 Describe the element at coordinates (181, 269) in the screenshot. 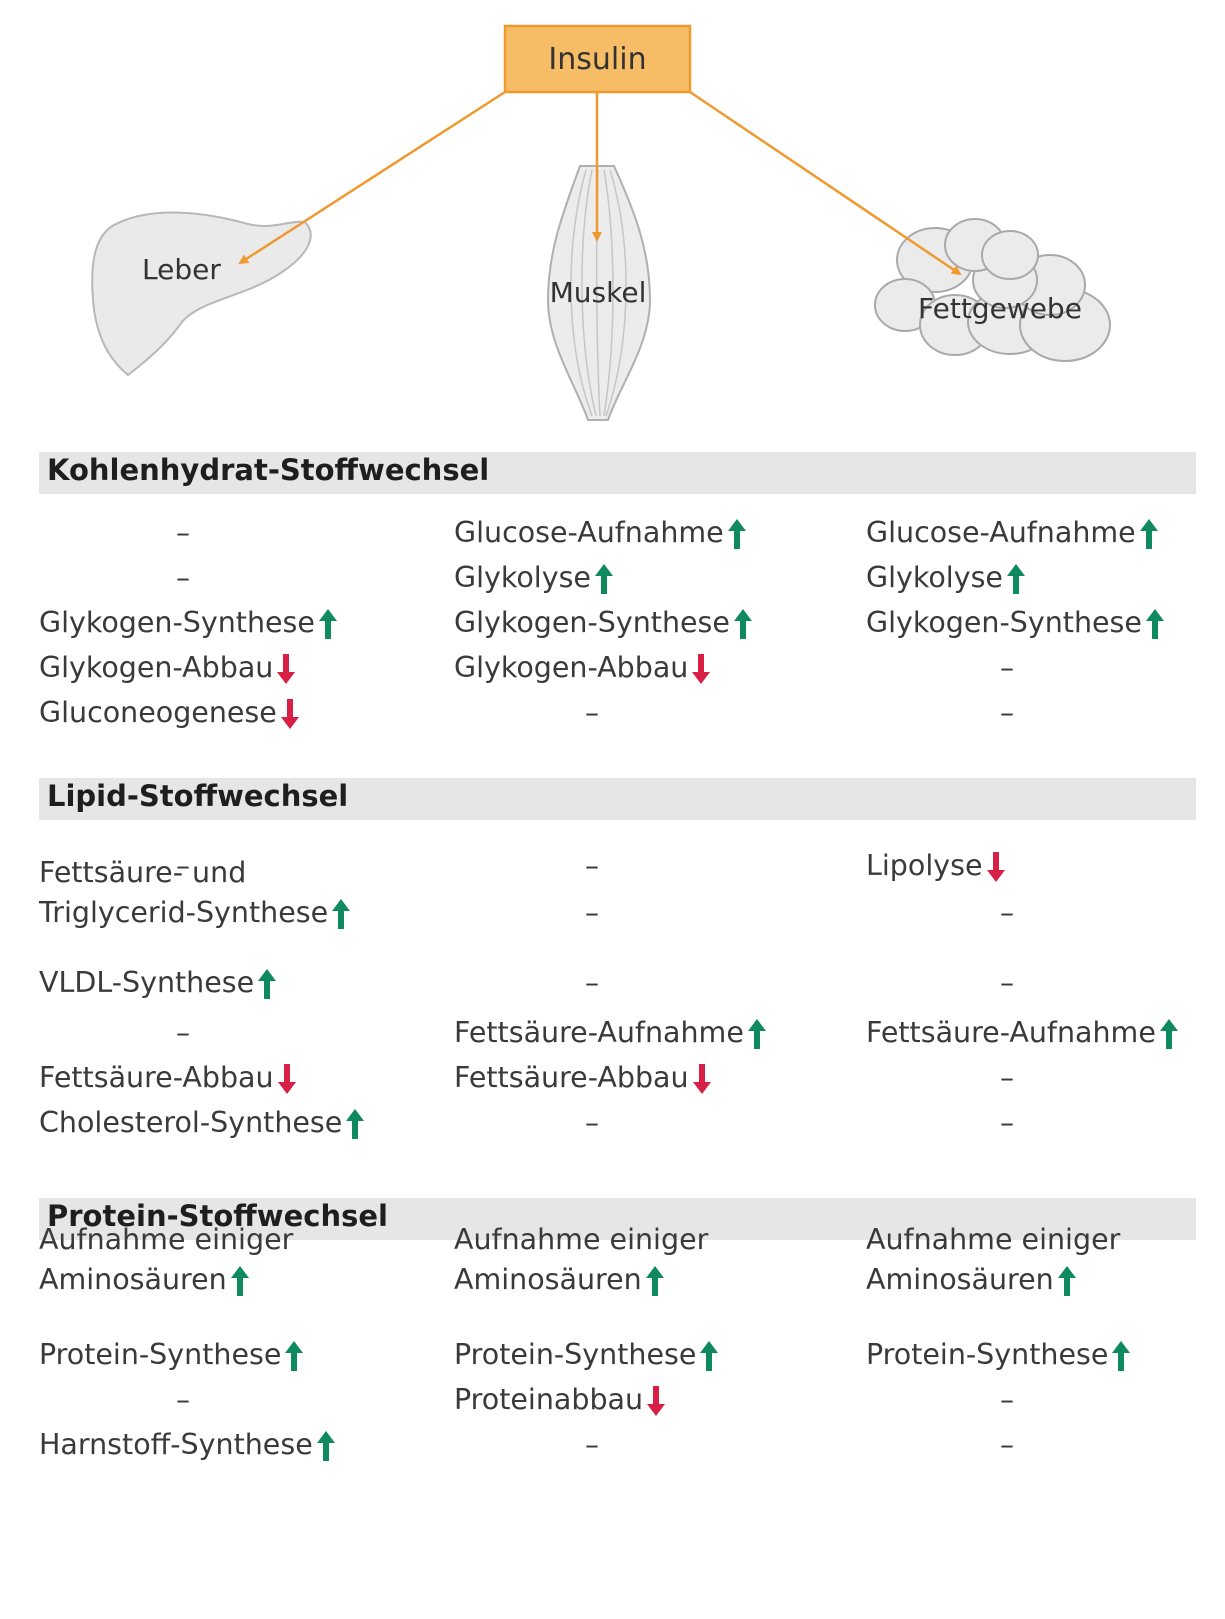

I see `organ-label-liver: Leber` at that location.